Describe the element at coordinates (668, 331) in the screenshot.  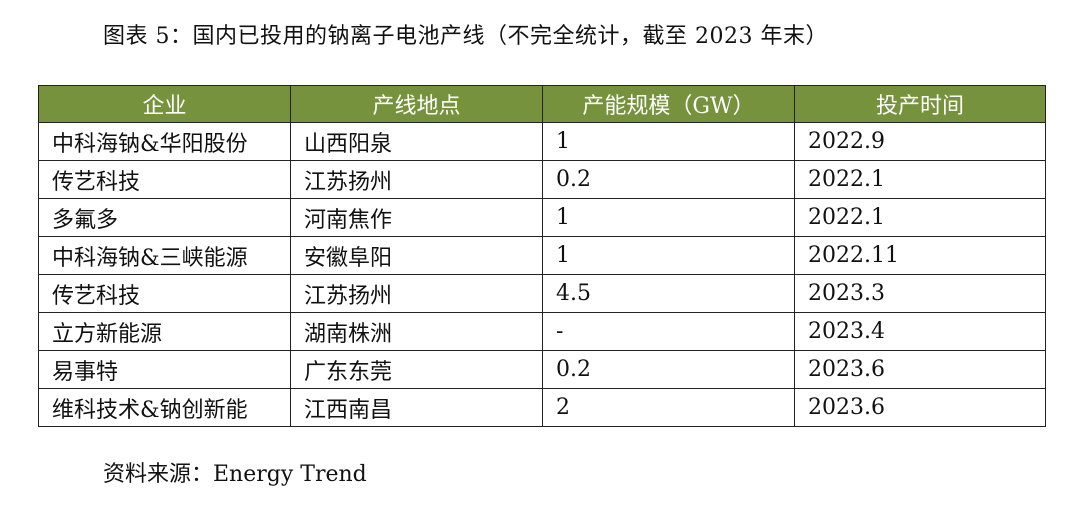
I see `cell-capacity: -` at that location.